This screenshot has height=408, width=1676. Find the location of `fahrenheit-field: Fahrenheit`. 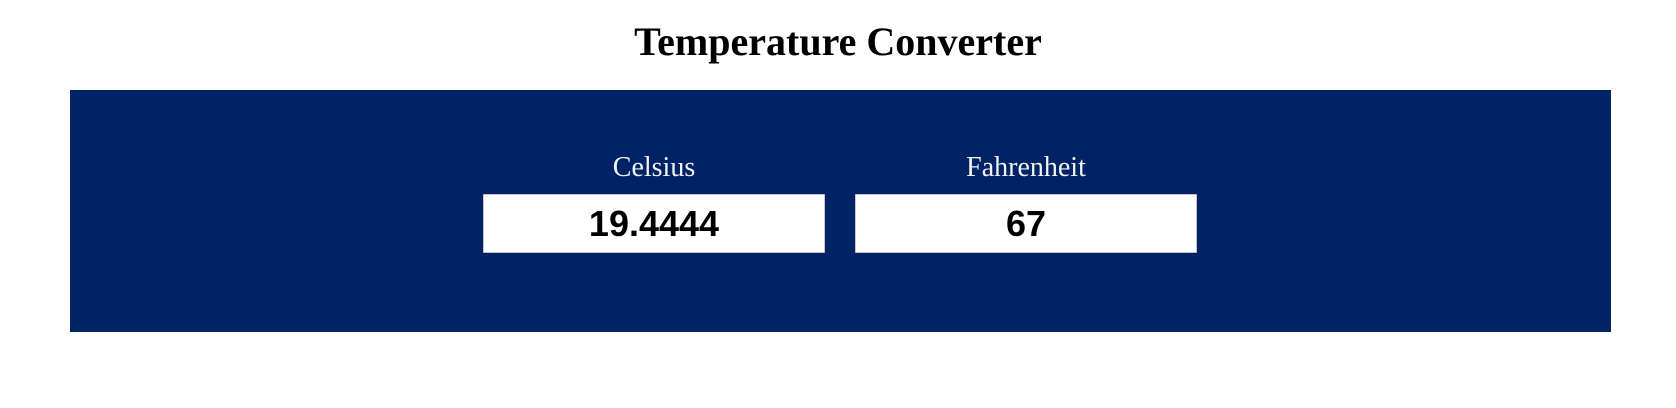

fahrenheit-field: Fahrenheit is located at coordinates (1026, 201).